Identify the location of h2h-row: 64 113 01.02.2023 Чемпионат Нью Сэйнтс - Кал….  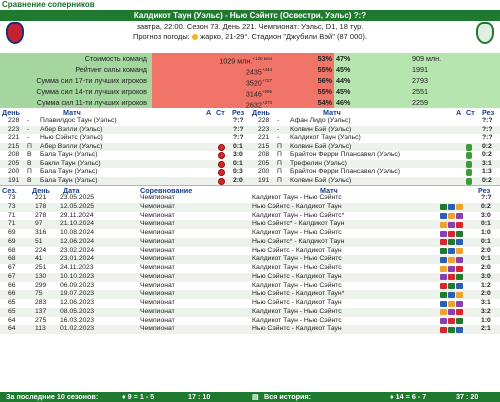
(250, 329).